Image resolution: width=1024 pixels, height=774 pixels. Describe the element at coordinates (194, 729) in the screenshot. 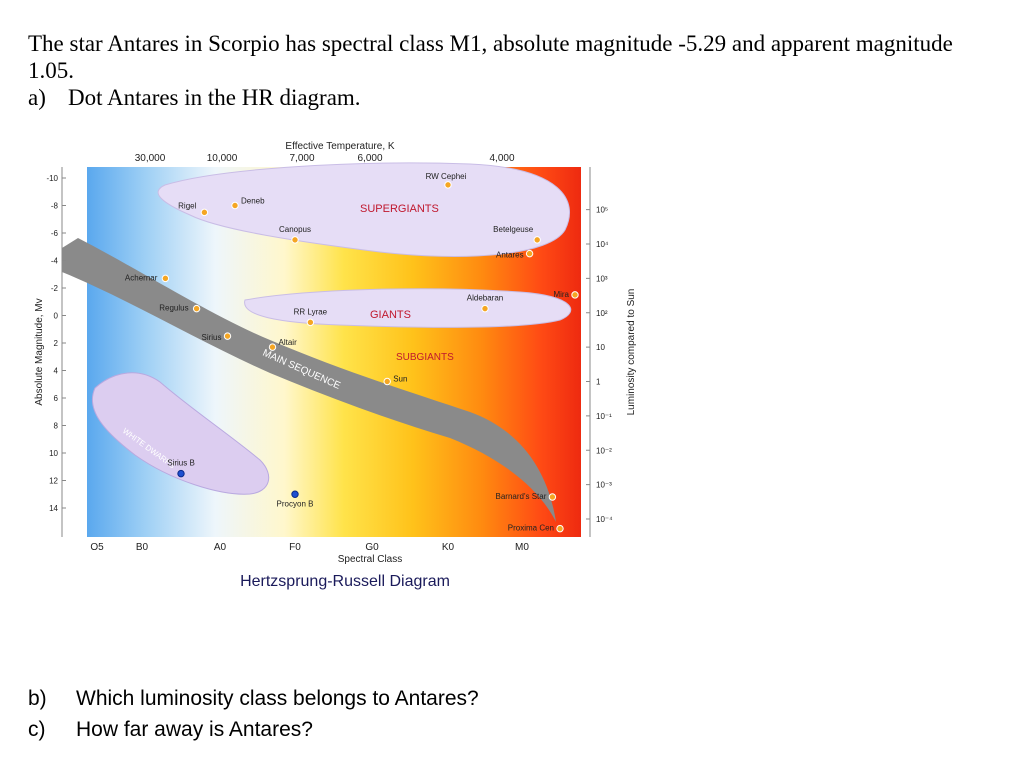

I see `question-c-text: How far away is Antares?` at that location.